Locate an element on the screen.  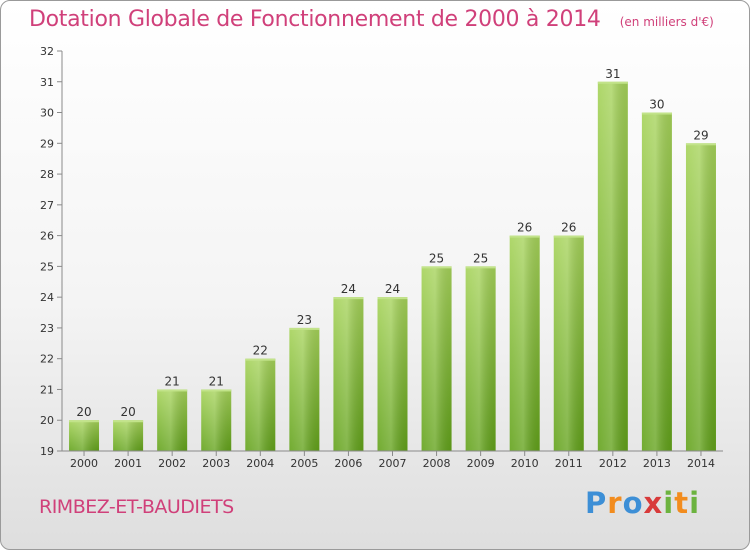
y-tick-label: 28 is located at coordinates (47, 174).